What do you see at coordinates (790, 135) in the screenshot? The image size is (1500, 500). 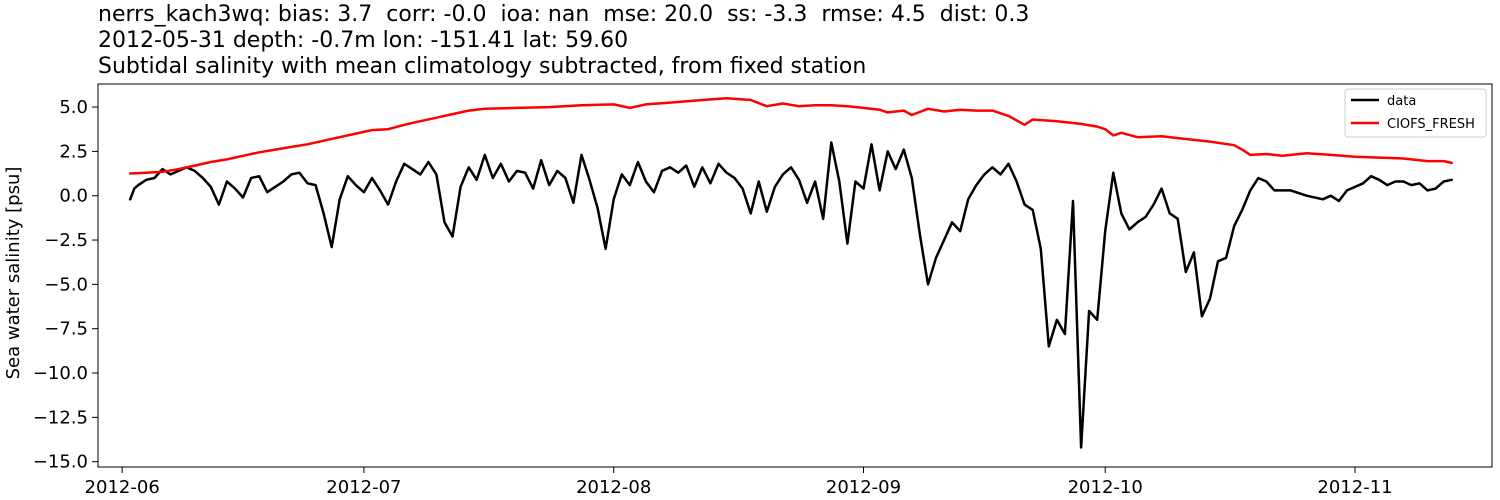 I see `series-line-ciofs-fresh` at bounding box center [790, 135].